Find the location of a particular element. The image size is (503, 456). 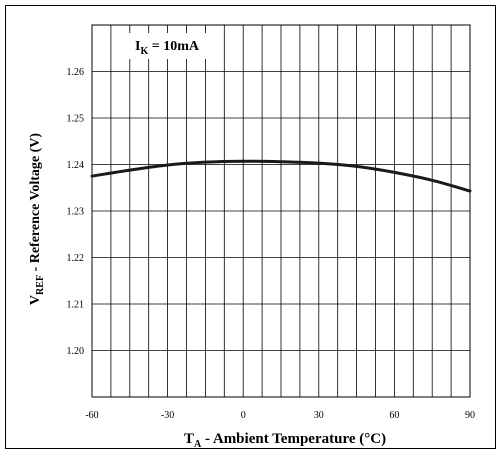

x-tick-label: 90 is located at coordinates (470, 415).